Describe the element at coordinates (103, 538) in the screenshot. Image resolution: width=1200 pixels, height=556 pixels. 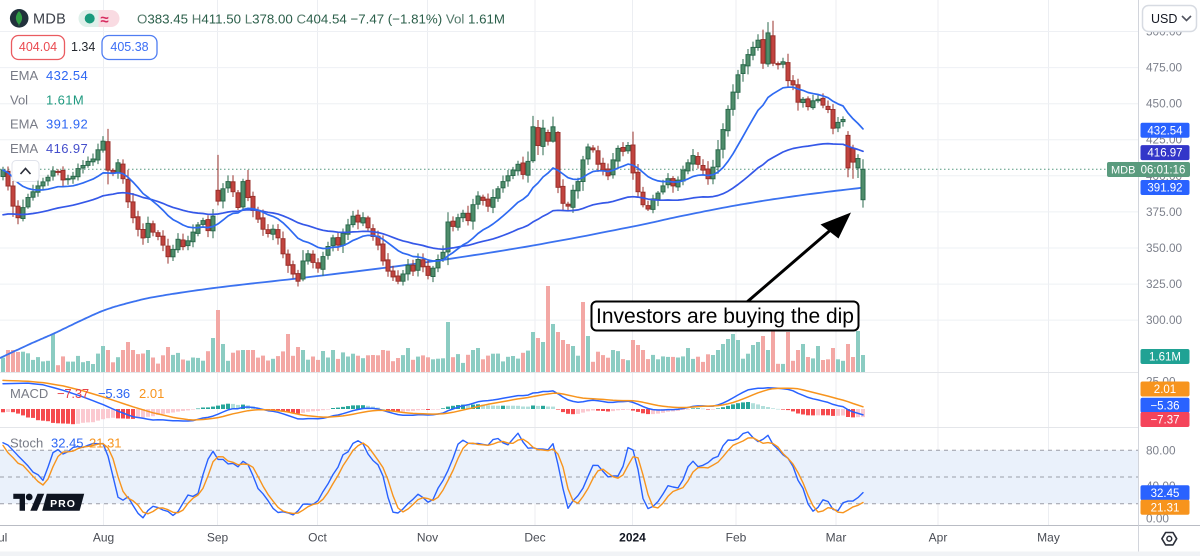
I see `svg-text: Aug` at that location.